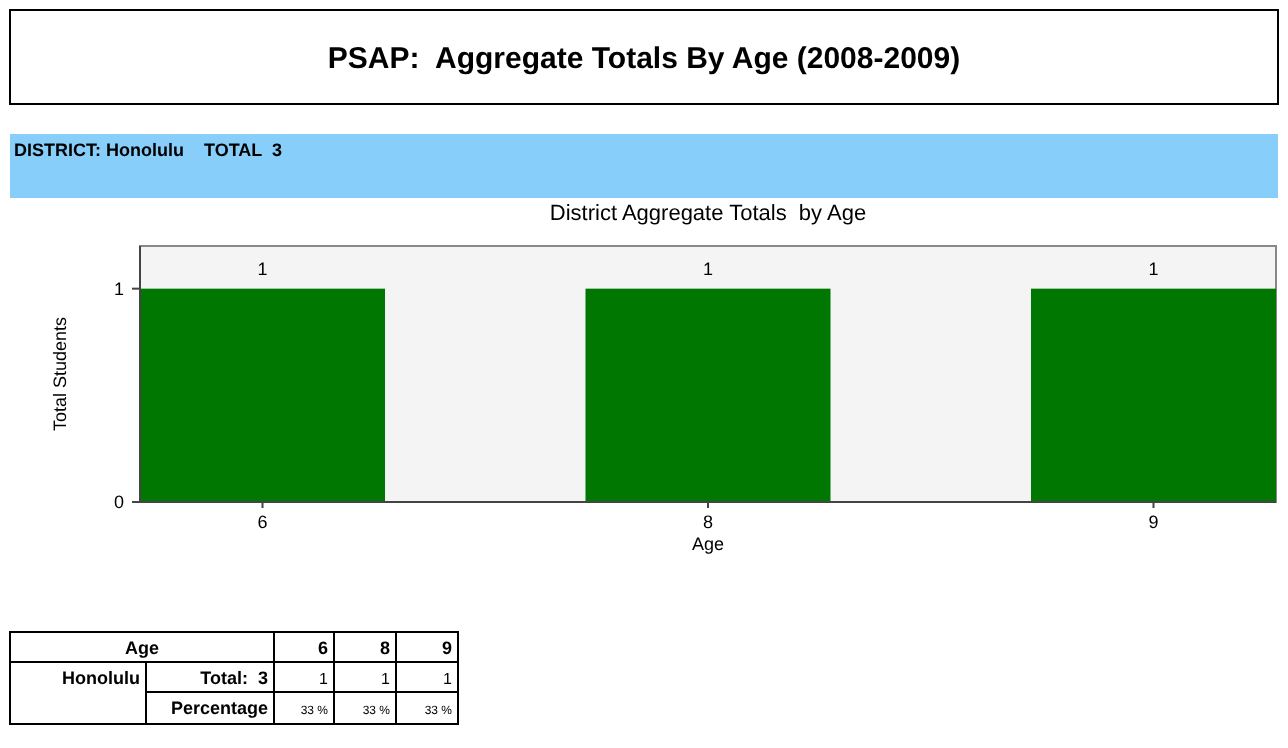  I want to click on chart-title: PSAP: Aggregate Totals By Age (2008-2009), so click(644, 59).